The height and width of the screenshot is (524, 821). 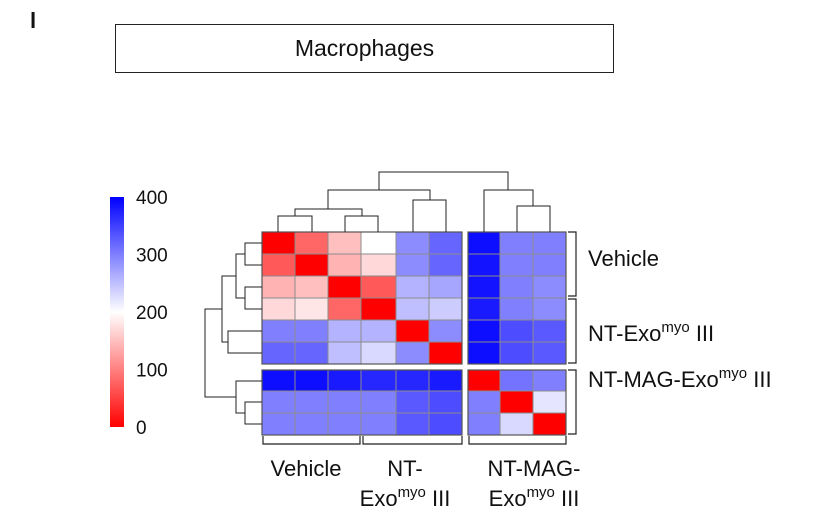 I want to click on colorbar: 400 300 200 100 0, so click(x=139, y=313).